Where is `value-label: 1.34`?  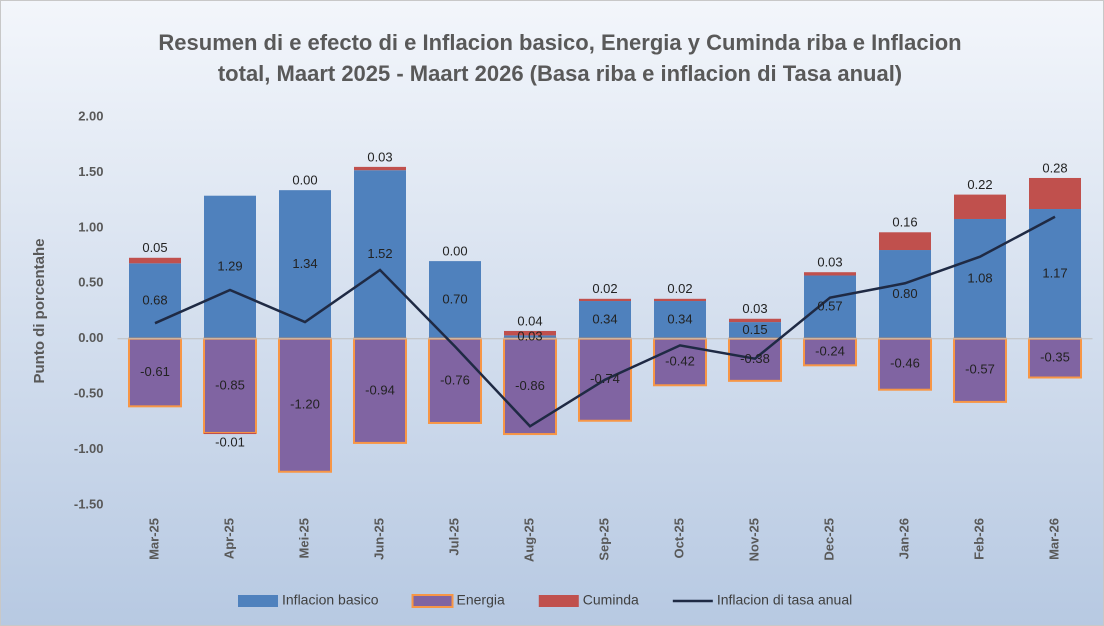
value-label: 1.34 is located at coordinates (304, 263).